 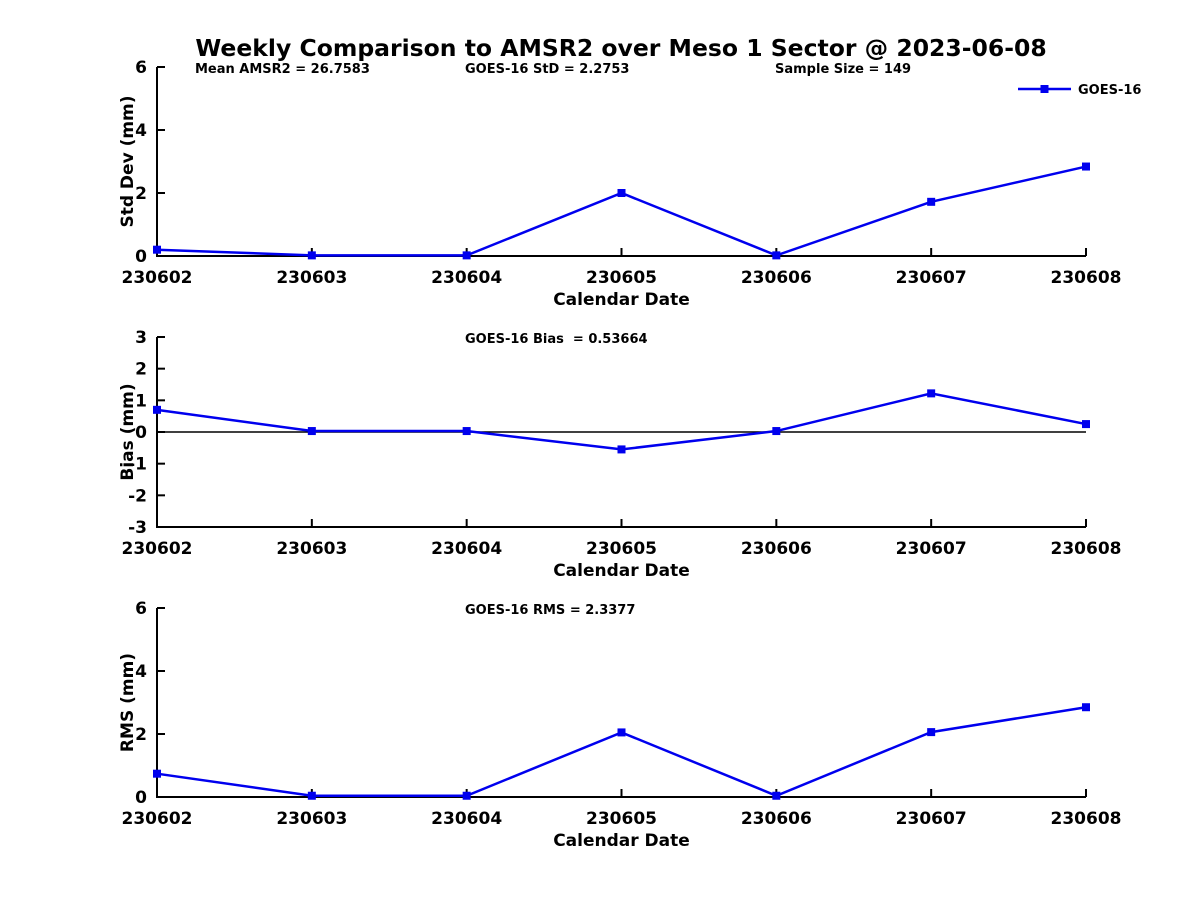 What do you see at coordinates (621, 751) in the screenshot?
I see `data-line-rms` at bounding box center [621, 751].